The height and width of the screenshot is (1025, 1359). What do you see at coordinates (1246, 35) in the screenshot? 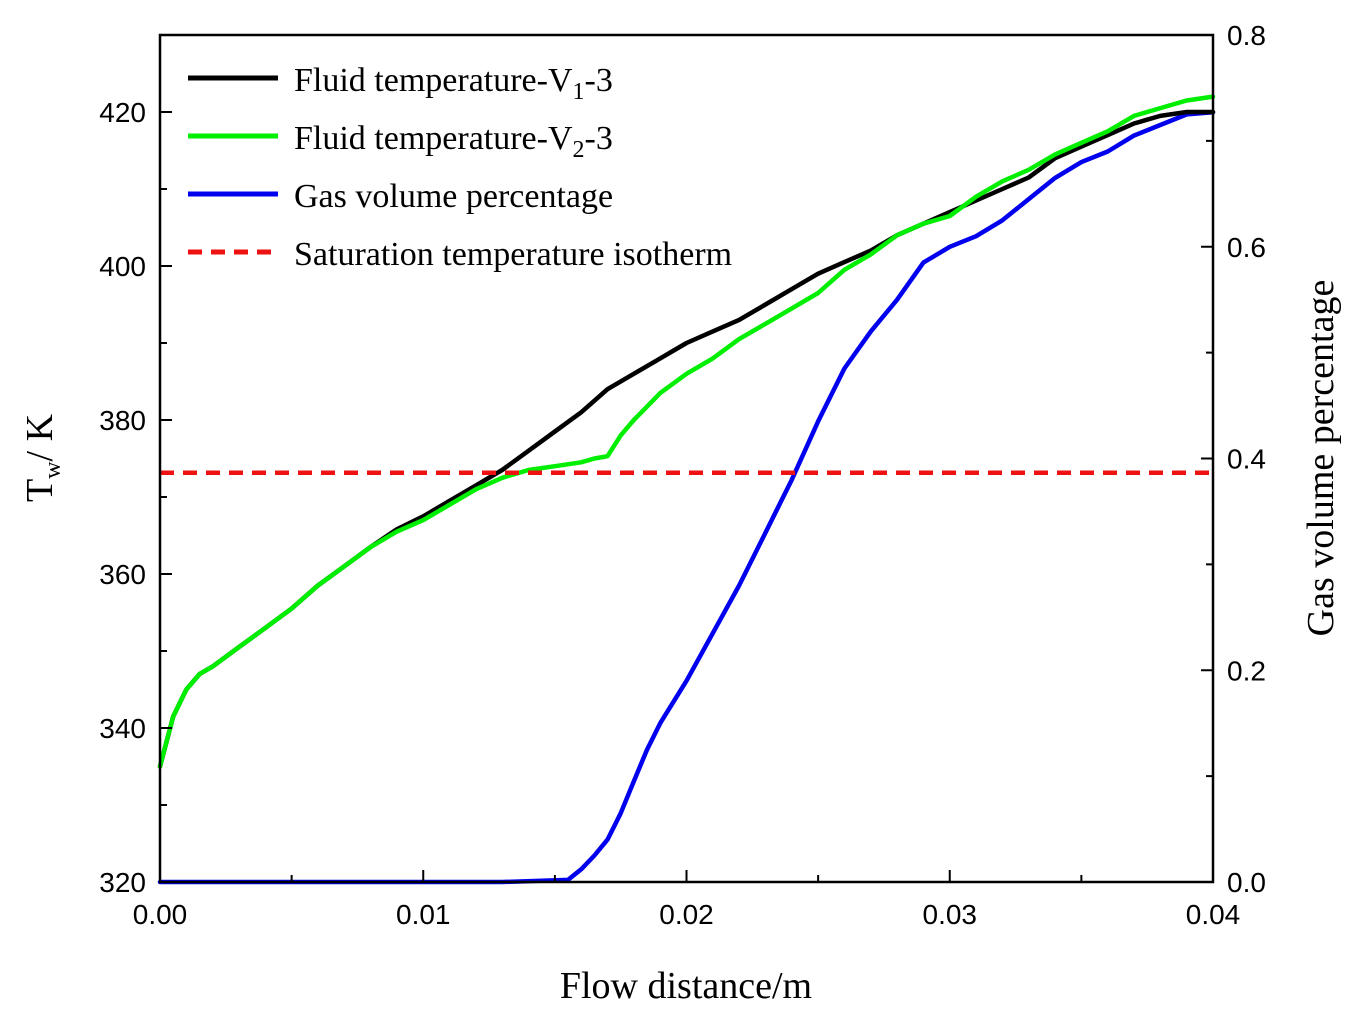
I see `y-right-tick-label: 0.8` at bounding box center [1246, 35].